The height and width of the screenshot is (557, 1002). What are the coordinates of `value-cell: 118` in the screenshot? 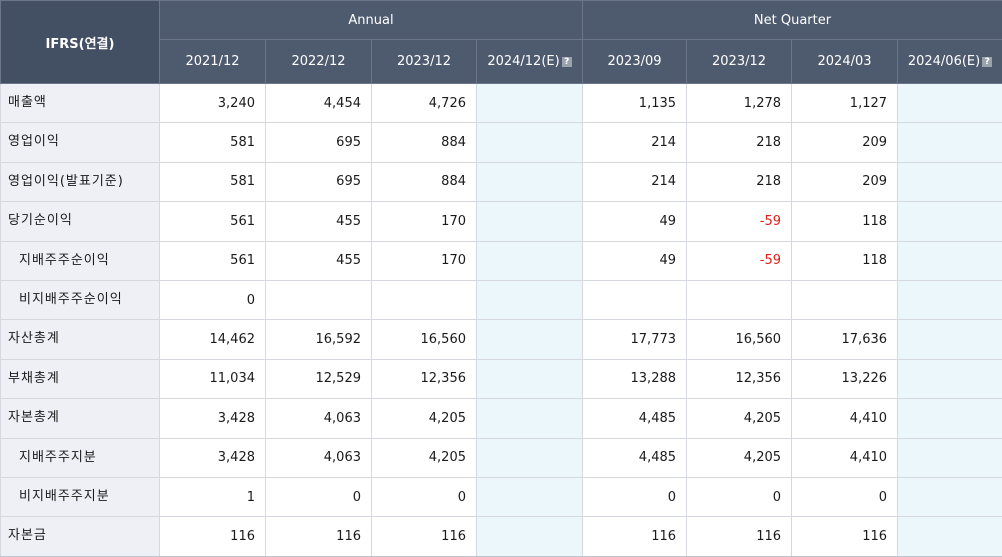 It's located at (845, 260).